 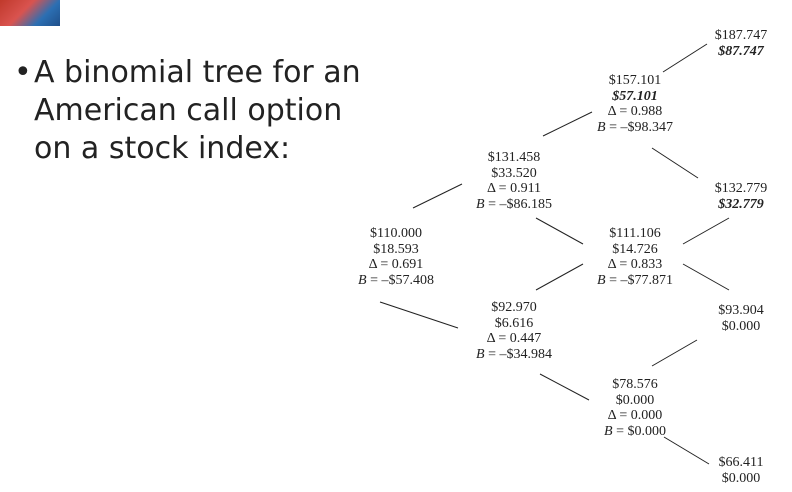 I want to click on node-stock-price: $187.747, so click(x=741, y=35).